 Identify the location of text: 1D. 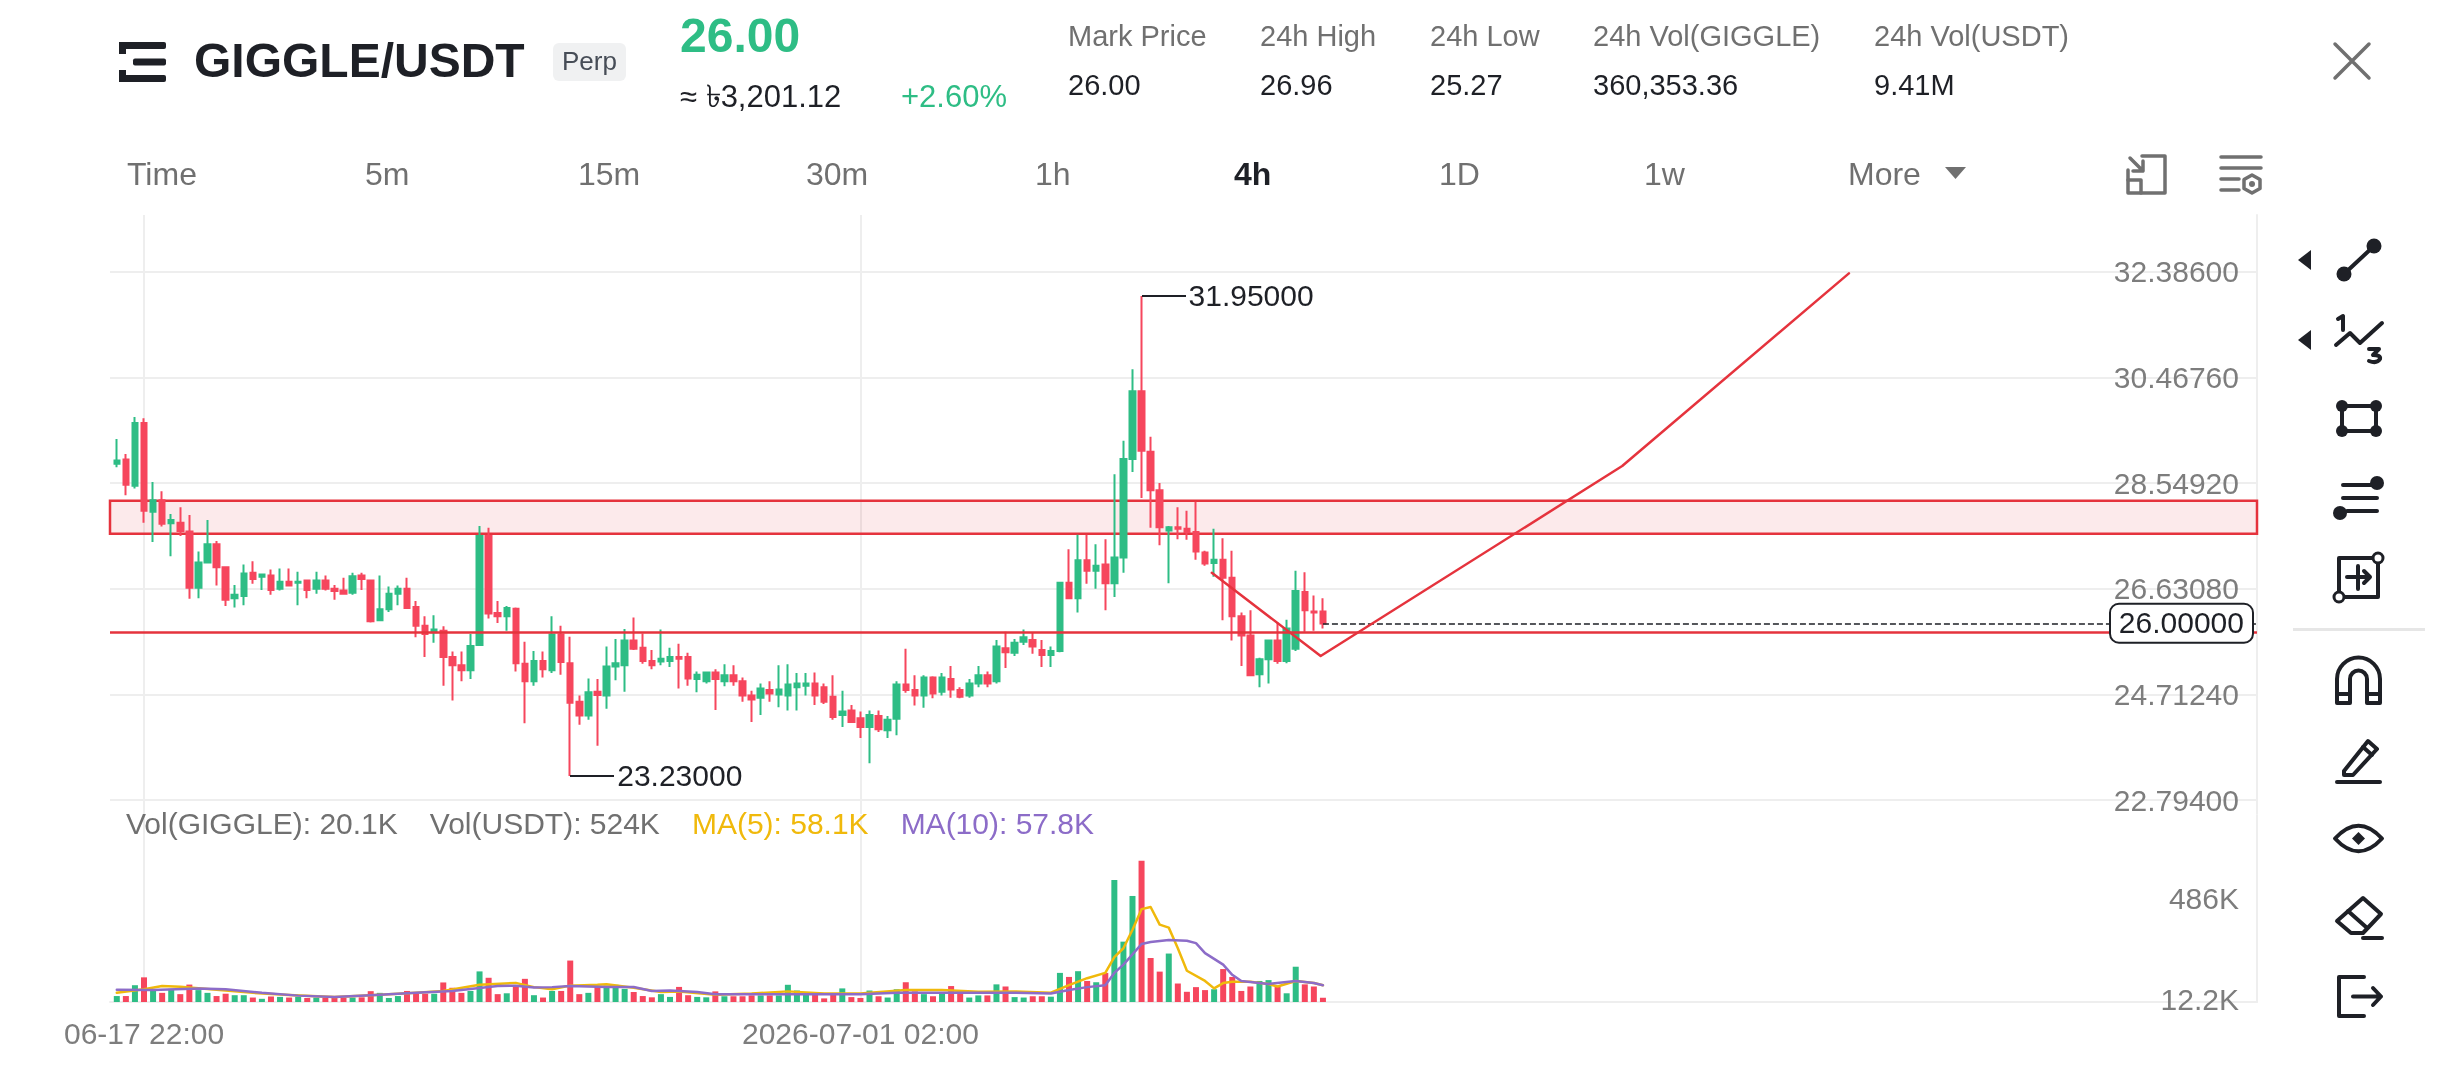
(1459, 174).